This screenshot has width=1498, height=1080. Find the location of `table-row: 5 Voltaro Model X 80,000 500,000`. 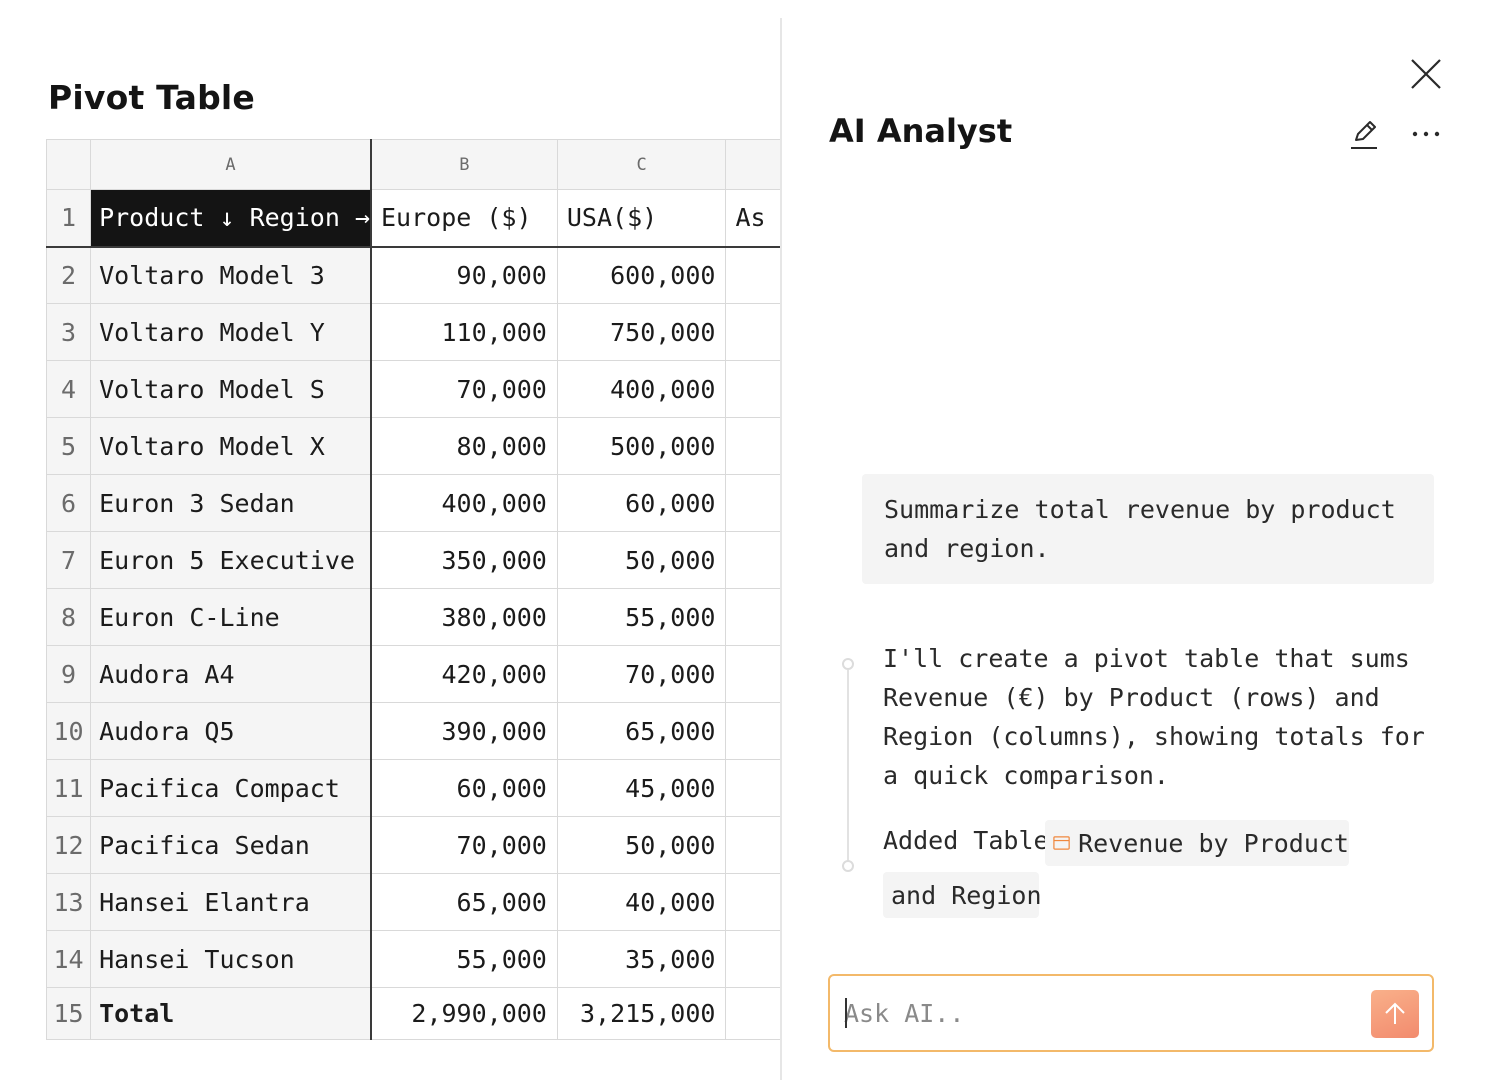

table-row: 5 Voltaro Model X 80,000 500,000 is located at coordinates (413, 446).